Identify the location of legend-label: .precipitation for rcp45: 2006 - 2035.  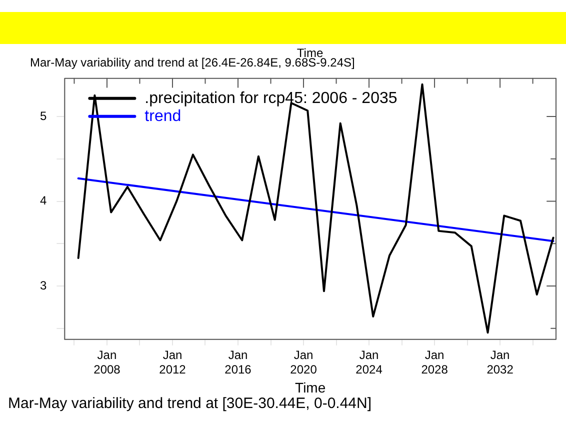
(271, 98).